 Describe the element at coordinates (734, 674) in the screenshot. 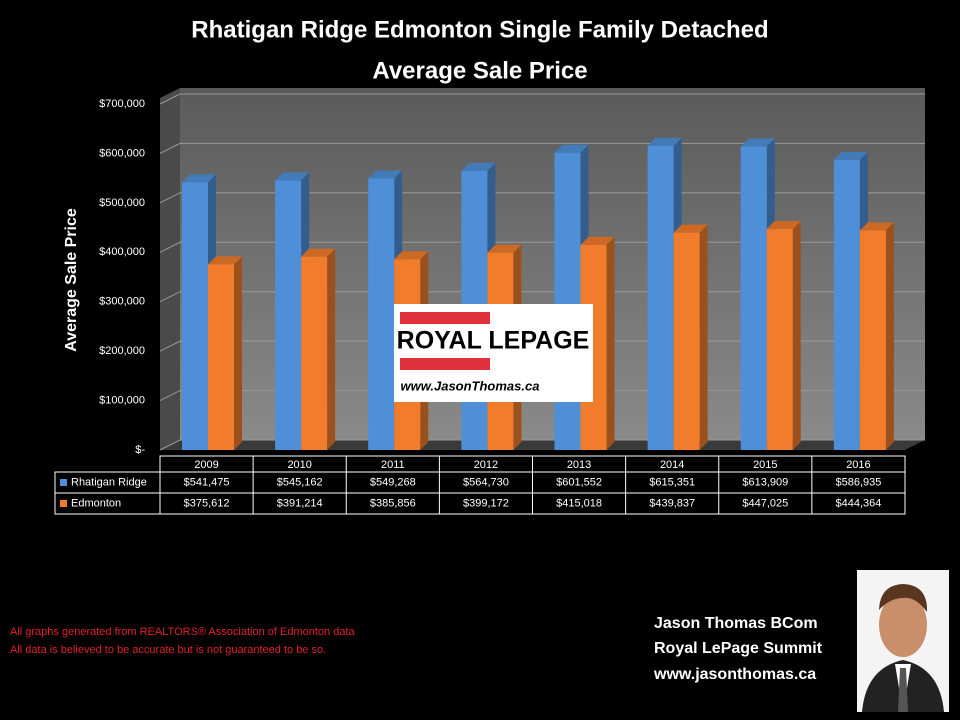

I see `contact-website: www.jasonthomas.ca` at that location.